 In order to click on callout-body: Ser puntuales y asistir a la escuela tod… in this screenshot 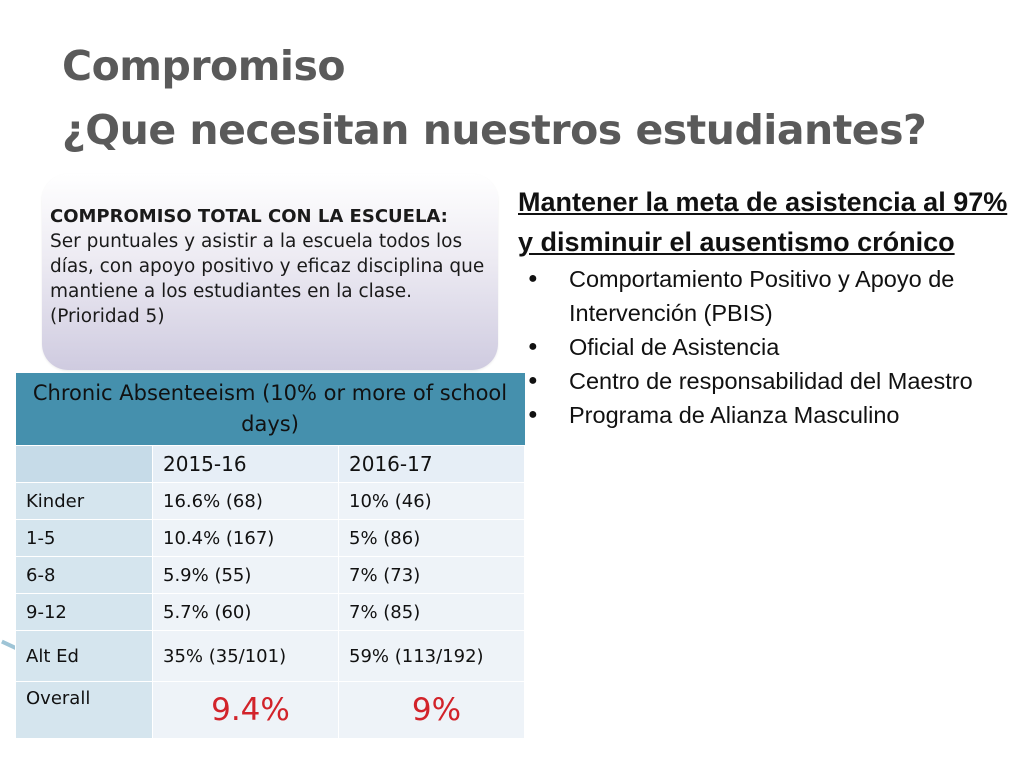, I will do `click(267, 279)`.